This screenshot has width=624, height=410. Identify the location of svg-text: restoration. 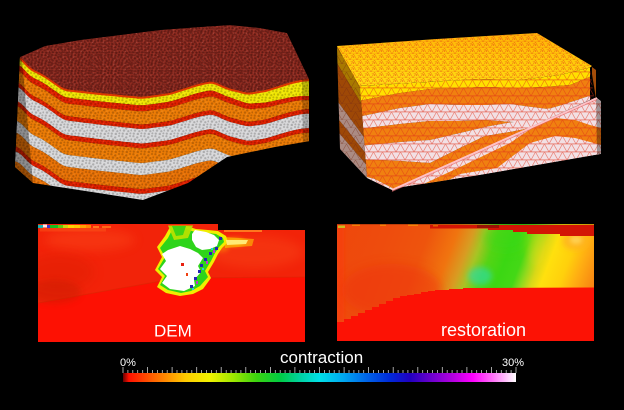
(483, 330).